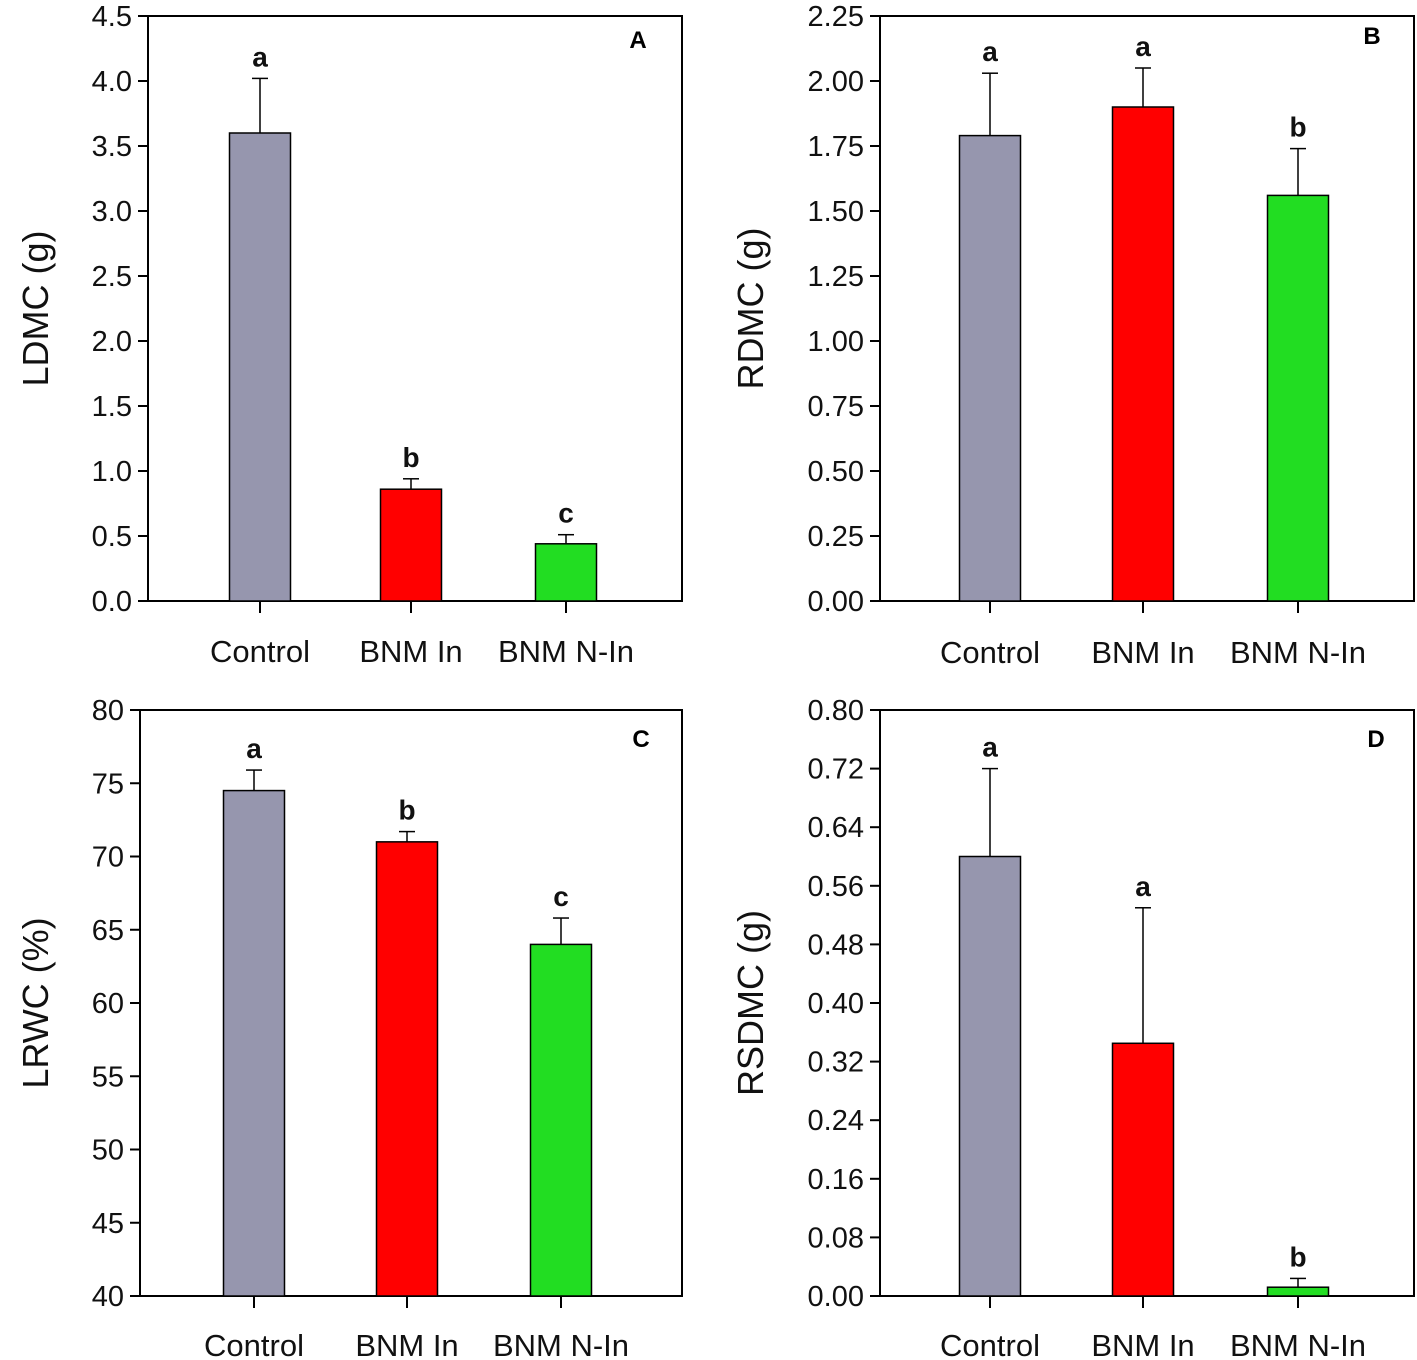  Describe the element at coordinates (108, 1077) in the screenshot. I see `y-tick-label: 55` at that location.